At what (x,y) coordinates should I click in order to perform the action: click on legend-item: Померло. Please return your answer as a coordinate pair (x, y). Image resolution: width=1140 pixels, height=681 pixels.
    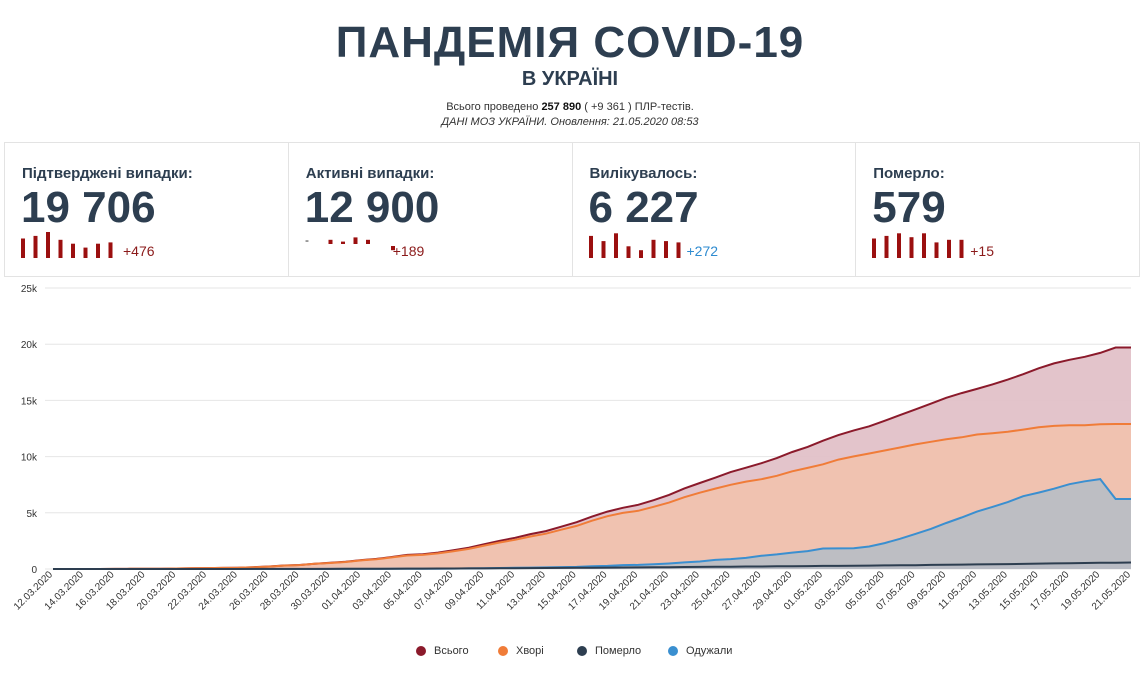
    Looking at the image, I should click on (609, 651).